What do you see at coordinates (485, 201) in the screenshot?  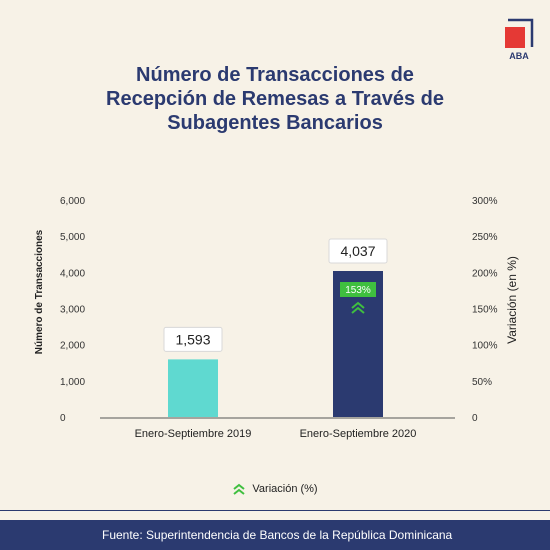 I see `y2-tick-label: 300%` at bounding box center [485, 201].